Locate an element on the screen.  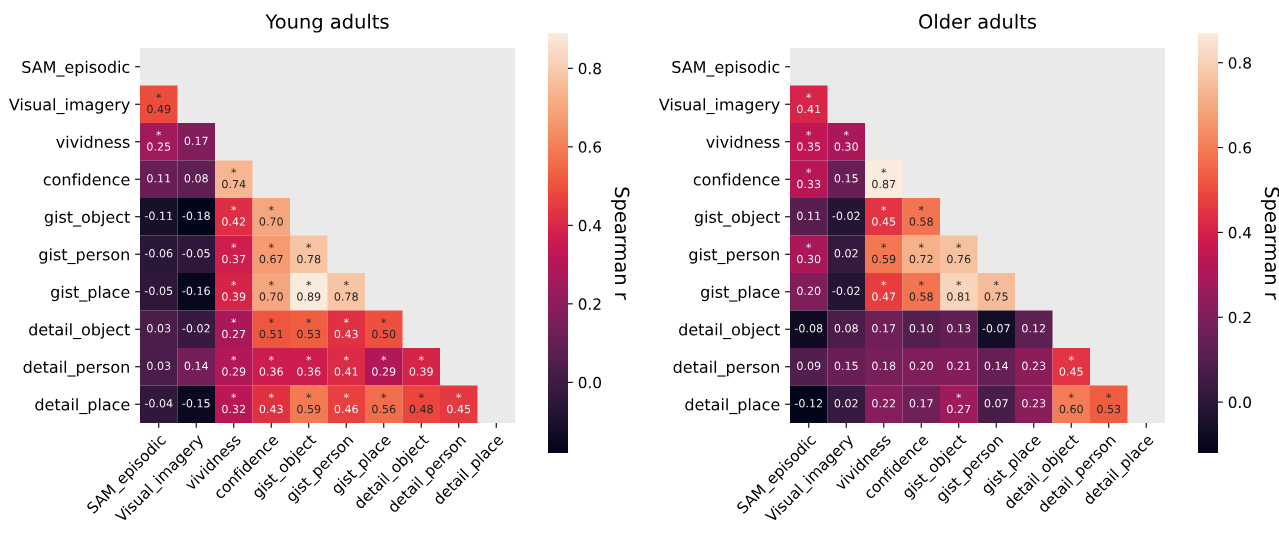
data-label: * 0.87 is located at coordinates (884, 178).